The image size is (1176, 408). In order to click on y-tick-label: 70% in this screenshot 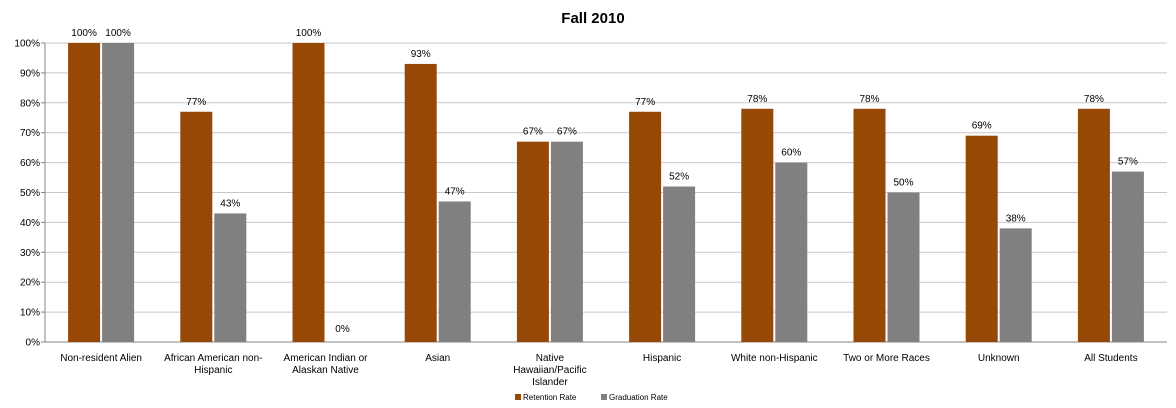, I will do `click(30, 133)`.